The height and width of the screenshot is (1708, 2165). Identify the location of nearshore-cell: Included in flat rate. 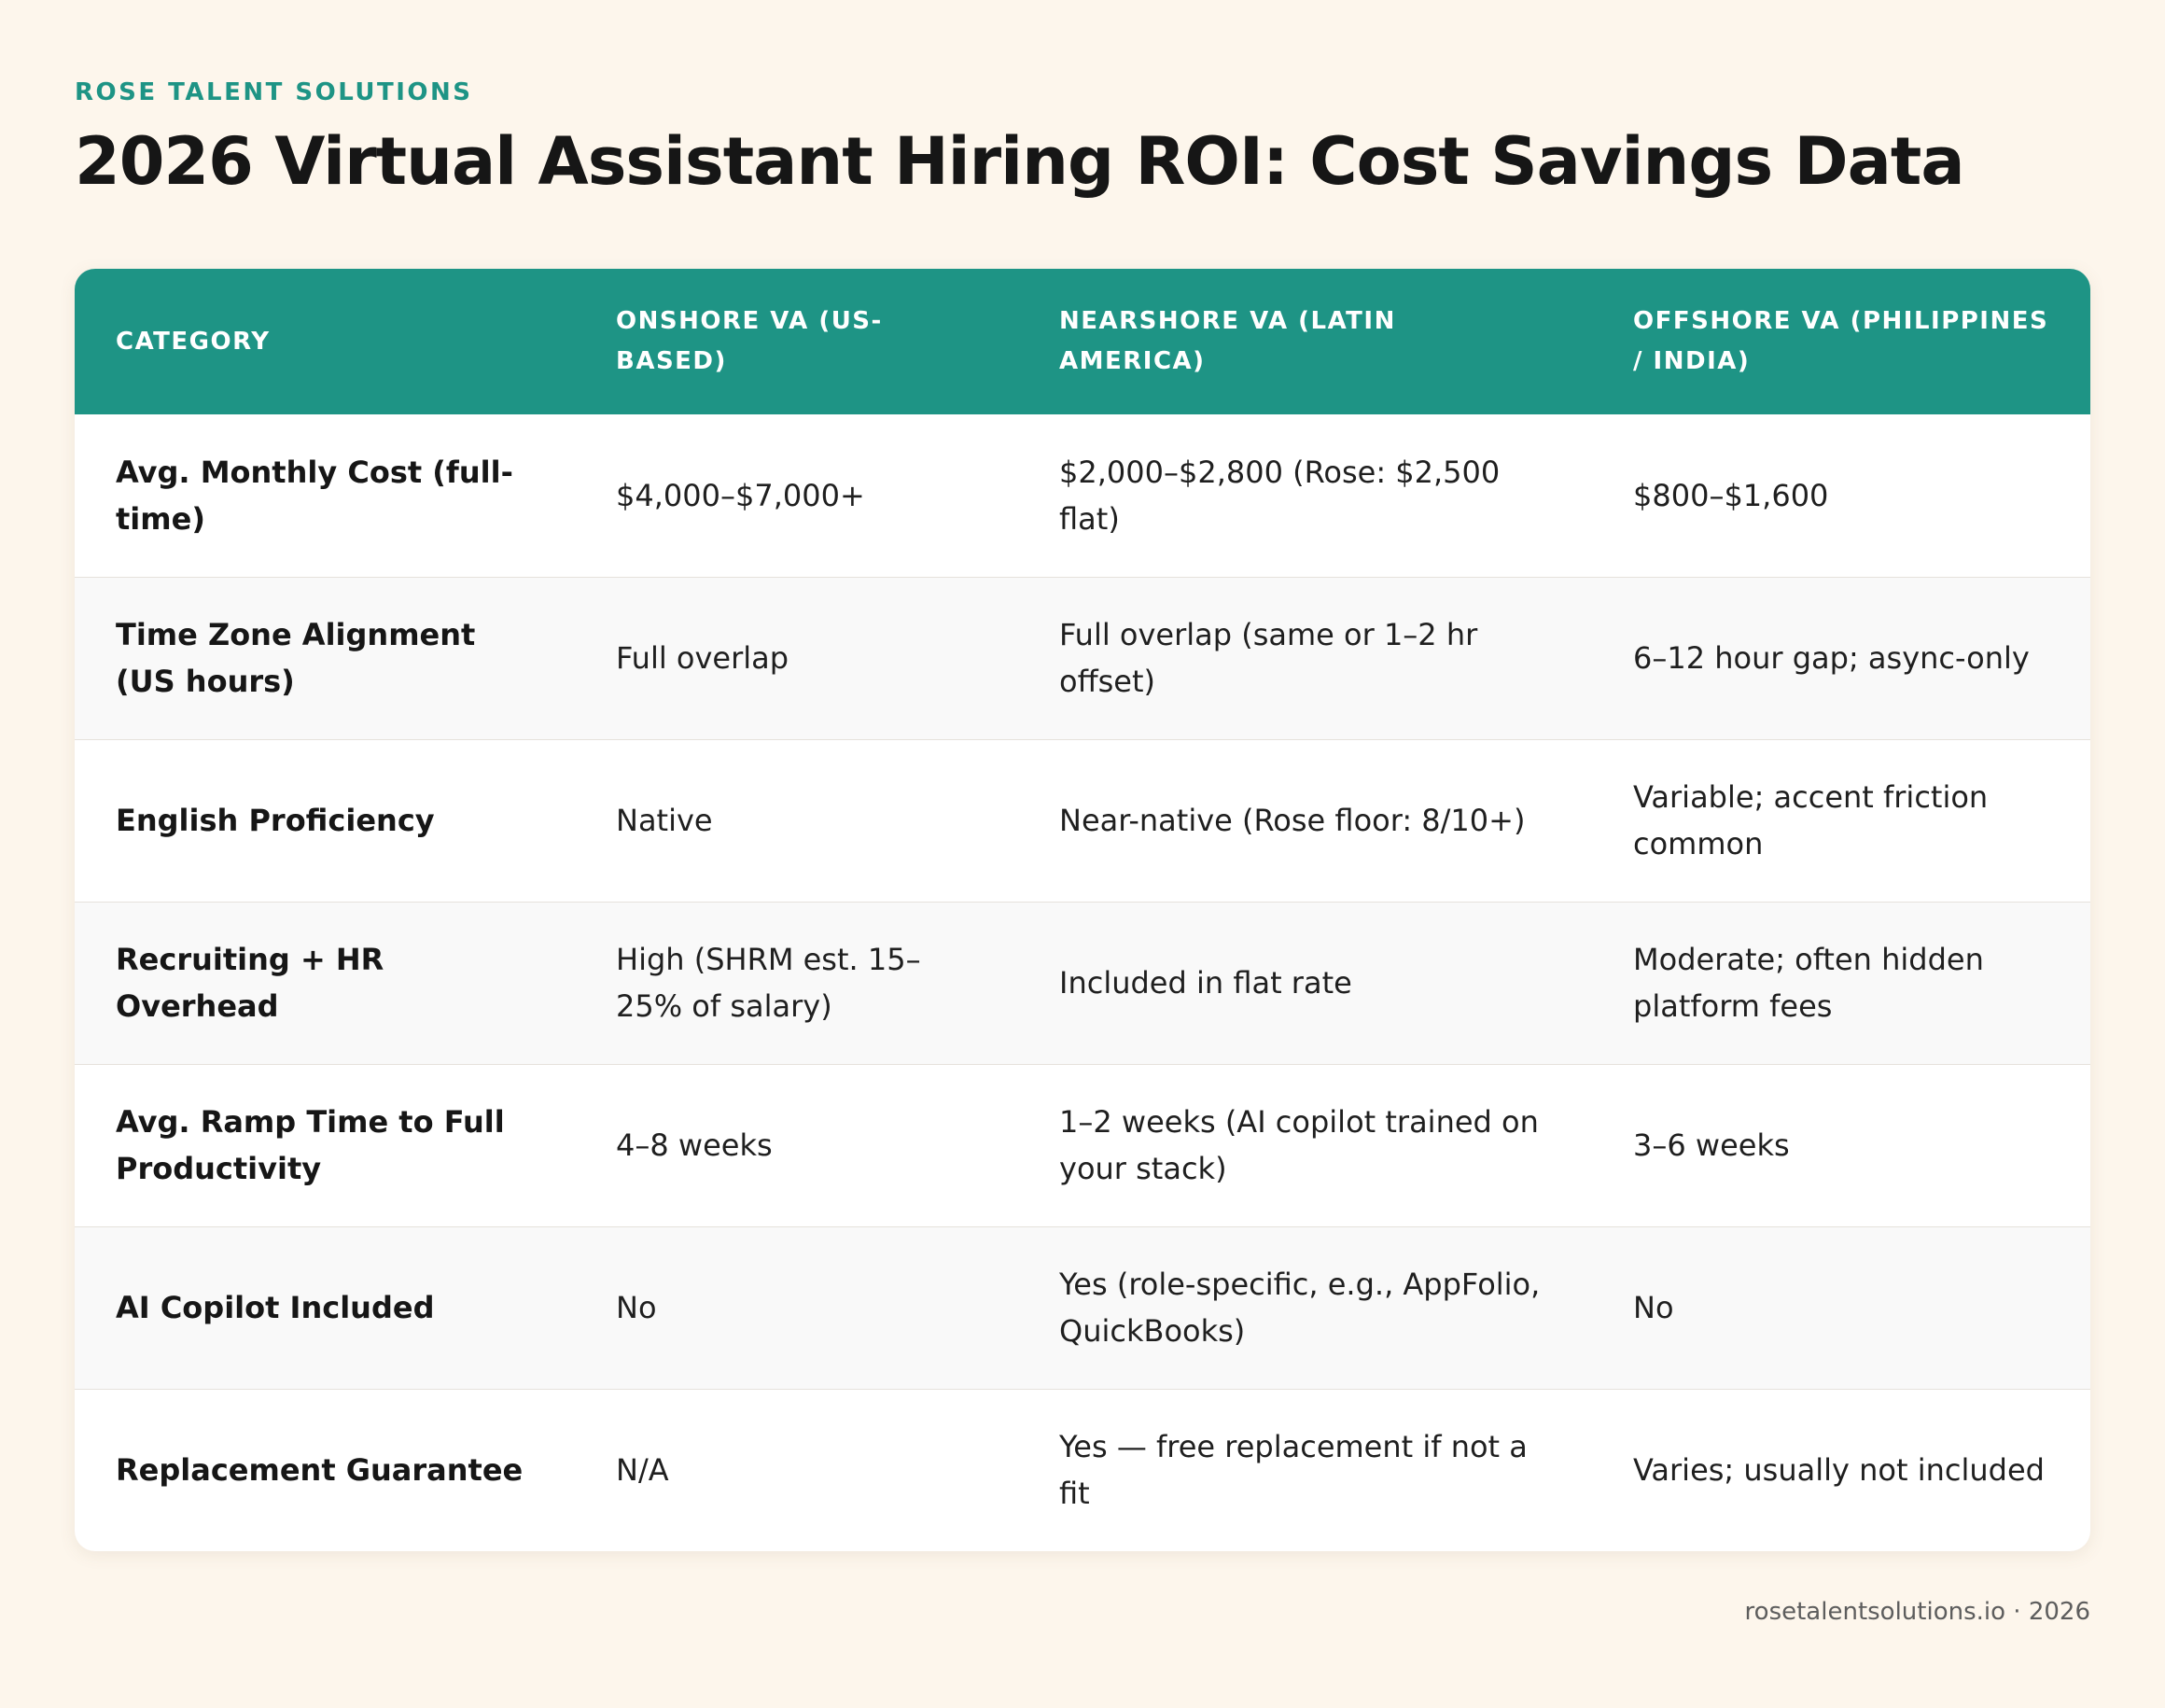
(1205, 983).